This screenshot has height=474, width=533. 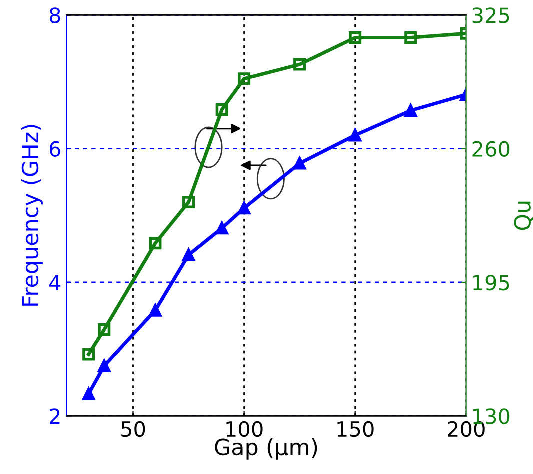 What do you see at coordinates (32, 215) in the screenshot?
I see `y-axis-title: Frequency (GHz)` at bounding box center [32, 215].